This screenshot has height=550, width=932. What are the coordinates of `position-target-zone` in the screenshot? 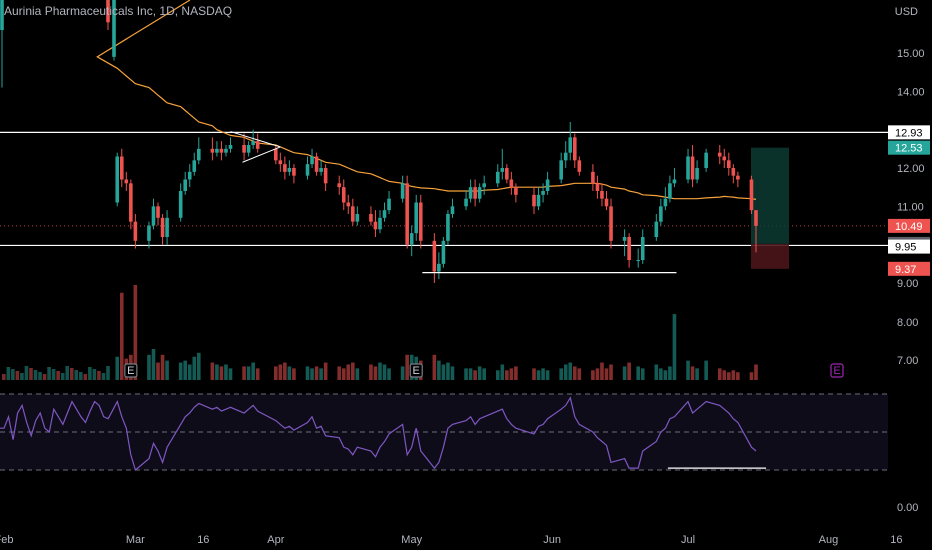 It's located at (770, 195).